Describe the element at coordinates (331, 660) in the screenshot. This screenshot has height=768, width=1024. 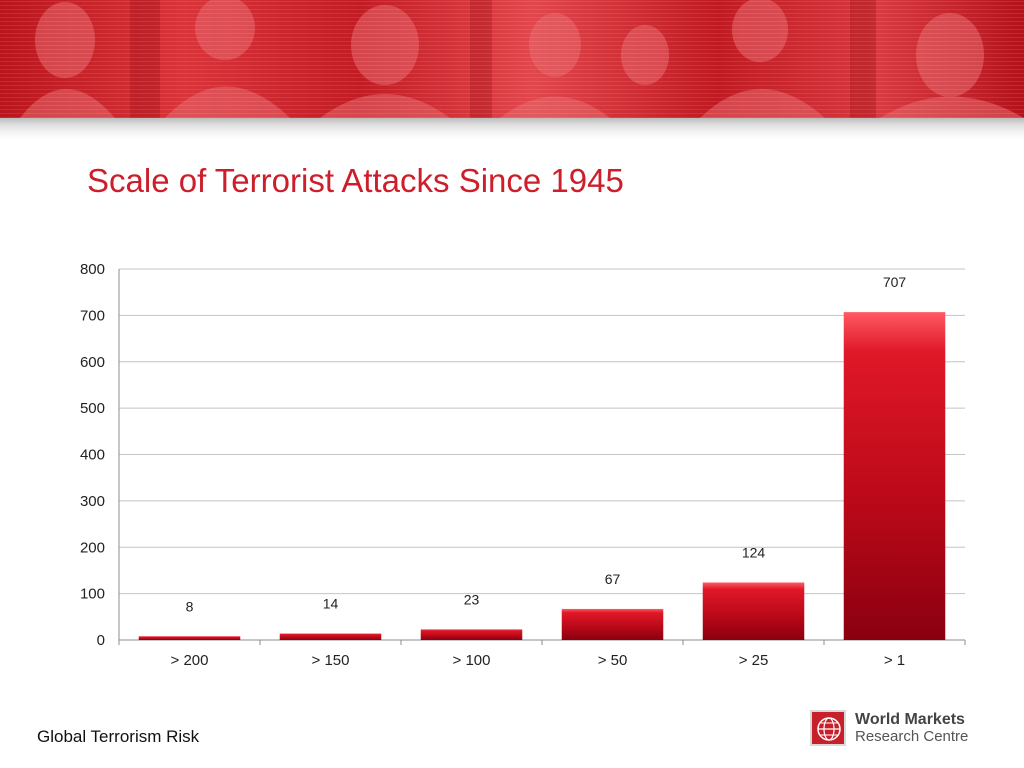
I see `x-category-label: > 150` at that location.